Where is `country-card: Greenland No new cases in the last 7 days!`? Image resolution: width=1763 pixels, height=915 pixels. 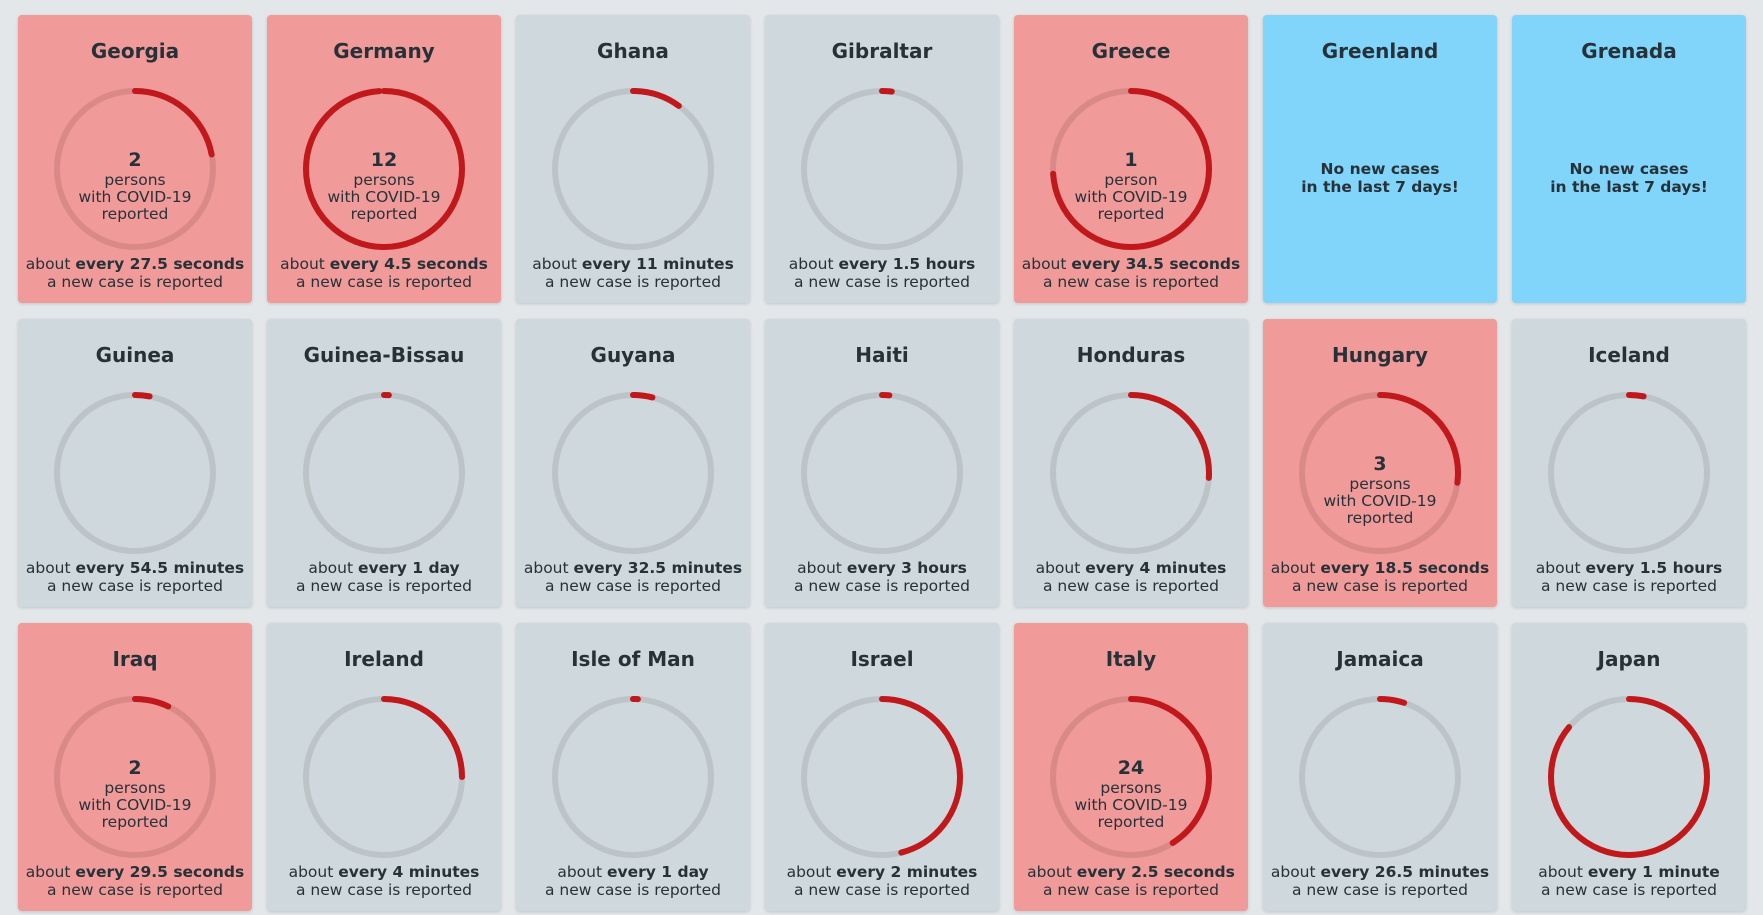
country-card: Greenland No new cases in the last 7 days! is located at coordinates (1380, 159).